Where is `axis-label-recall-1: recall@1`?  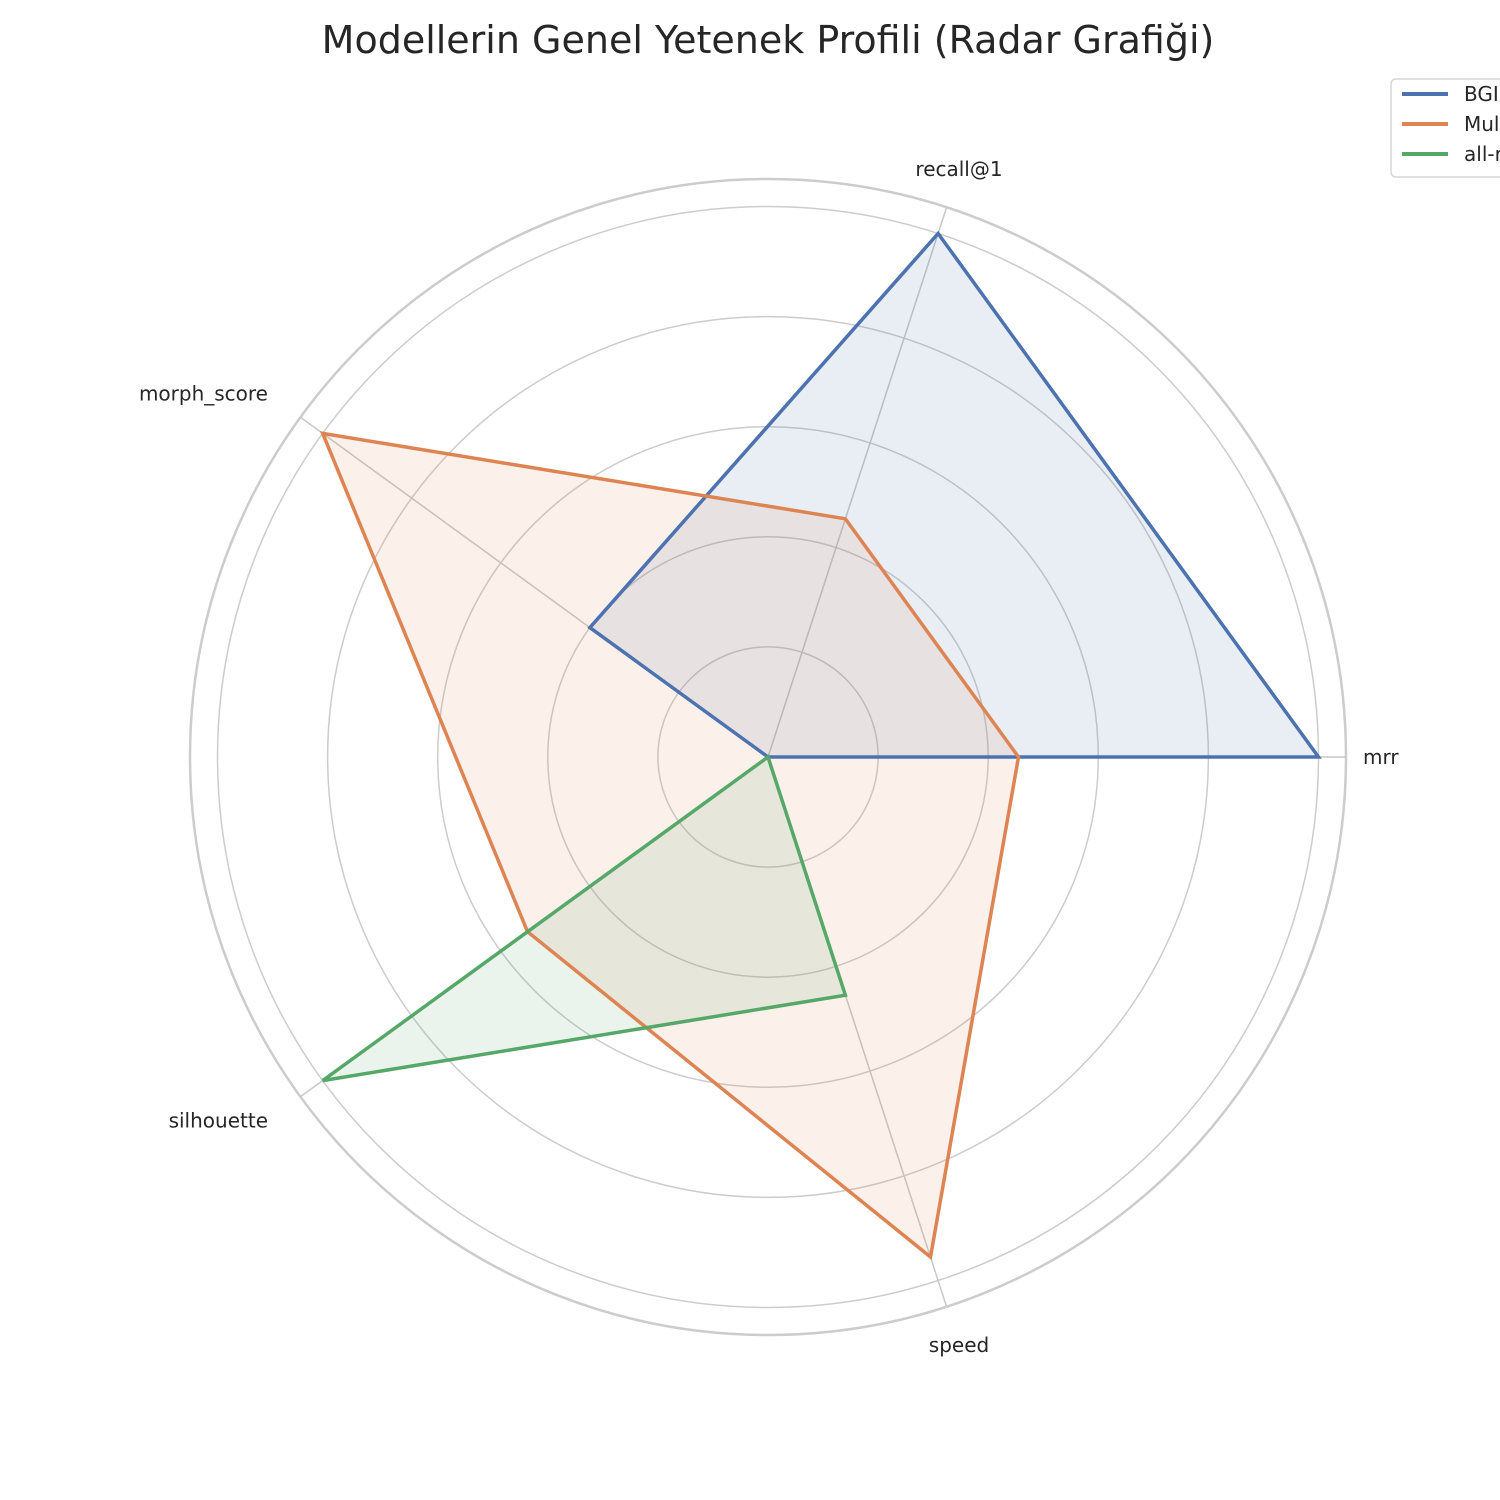 axis-label-recall-1: recall@1 is located at coordinates (958, 169).